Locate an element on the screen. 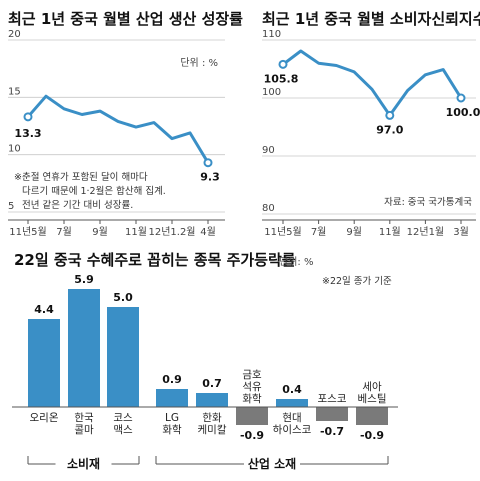 This screenshot has height=481, width=480. x-tick-label: 3월 is located at coordinates (461, 232).